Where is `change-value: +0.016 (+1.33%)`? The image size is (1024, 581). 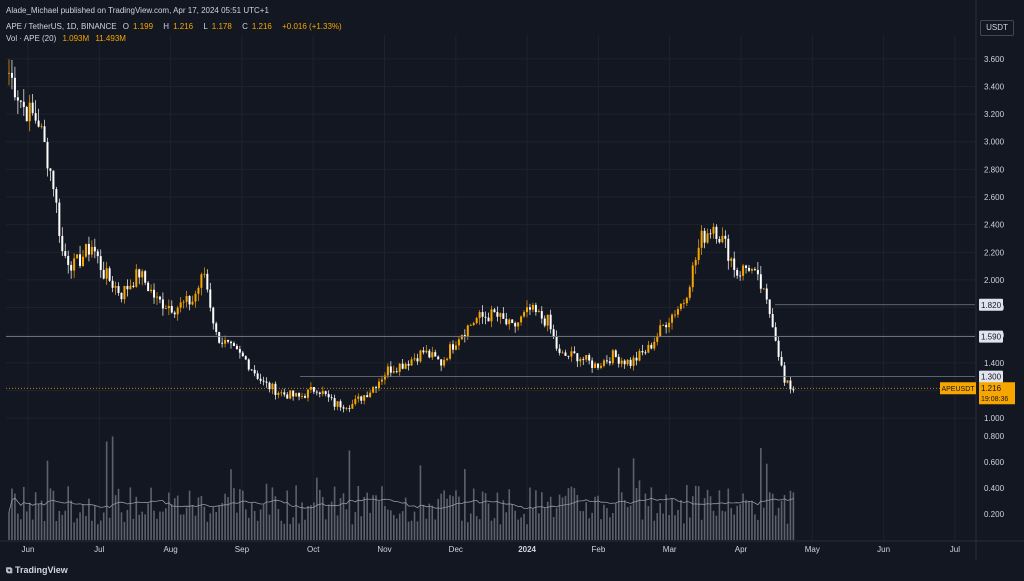 change-value: +0.016 (+1.33%) is located at coordinates (312, 26).